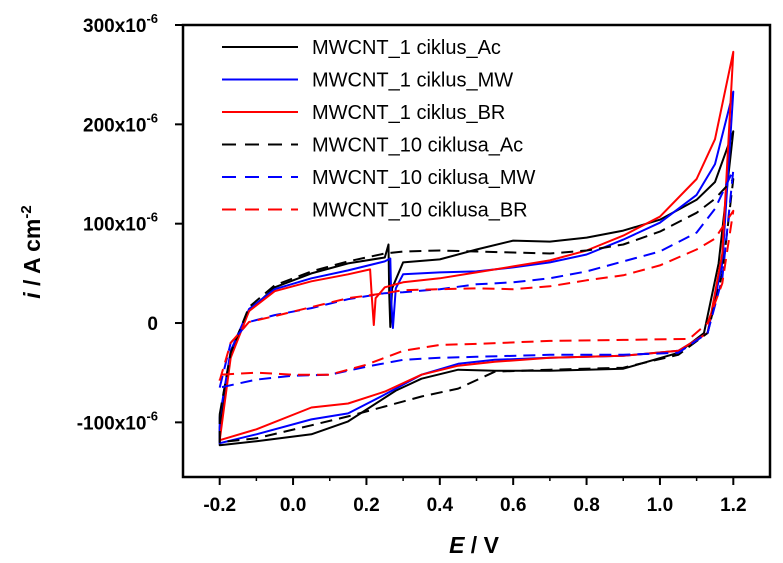 Image resolution: width=783 pixels, height=563 pixels. What do you see at coordinates (474, 545) in the screenshot?
I see `x-axis-title: E / V` at bounding box center [474, 545].